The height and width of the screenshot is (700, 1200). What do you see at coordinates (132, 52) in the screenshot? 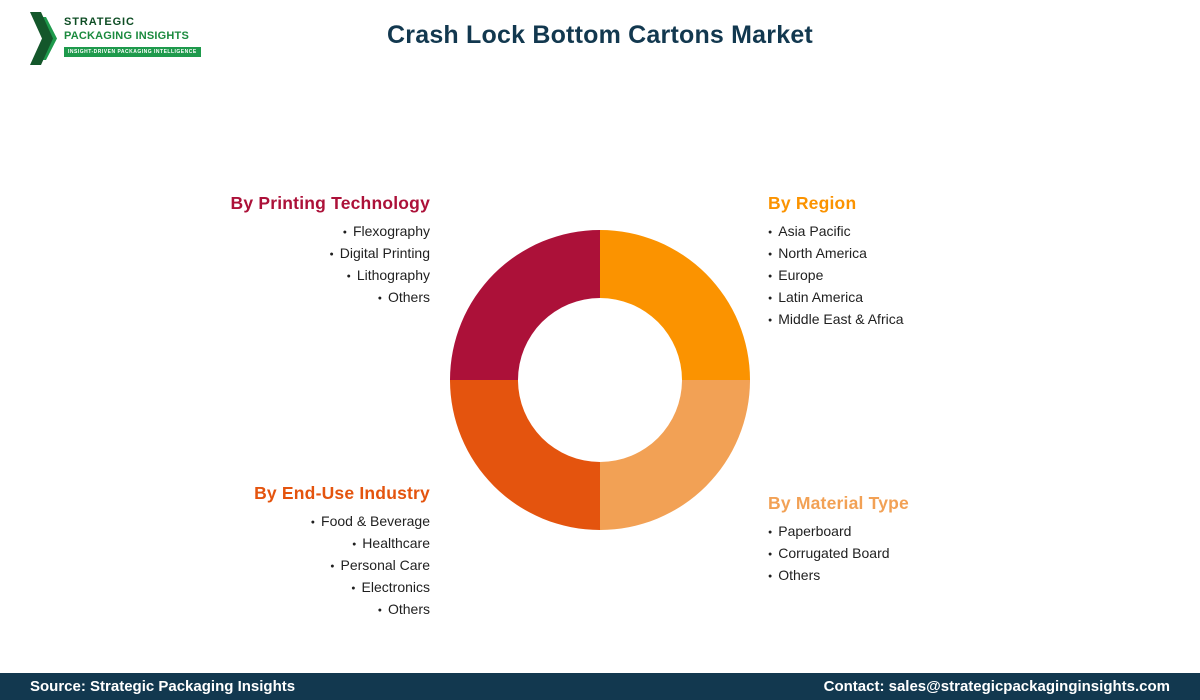
I see `logo-tagline: INSIGHT-DRIVEN PACKAGING INTELLIGENCE` at bounding box center [132, 52].